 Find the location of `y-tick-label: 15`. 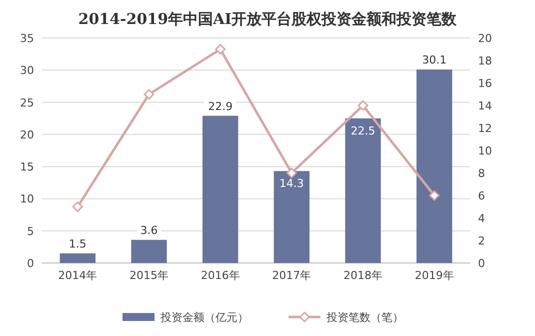

y-tick-label: 15 is located at coordinates (27, 167).